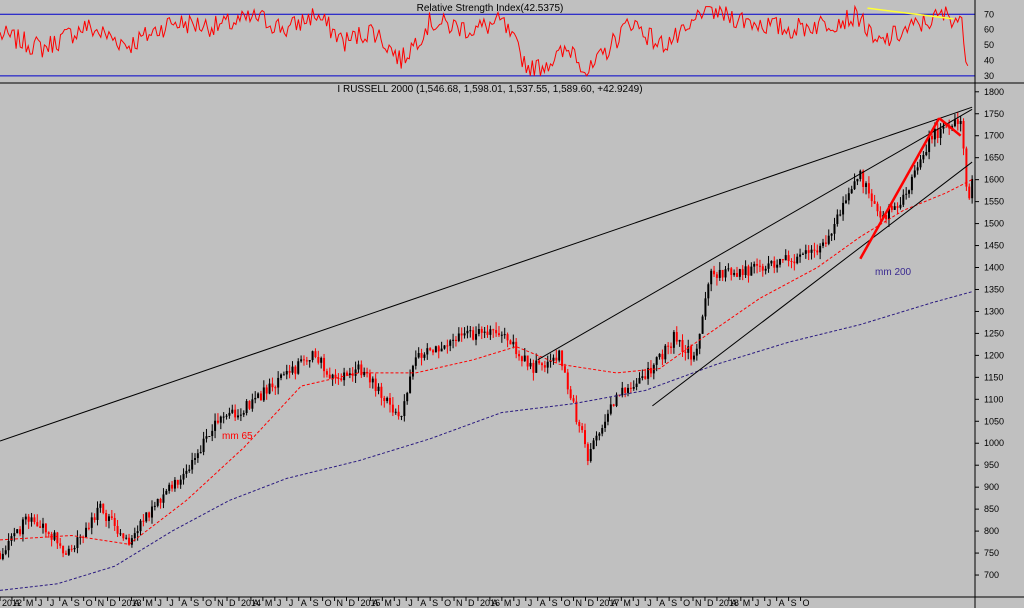  I want to click on price-tick-label-1800: 1800, so click(994, 92).